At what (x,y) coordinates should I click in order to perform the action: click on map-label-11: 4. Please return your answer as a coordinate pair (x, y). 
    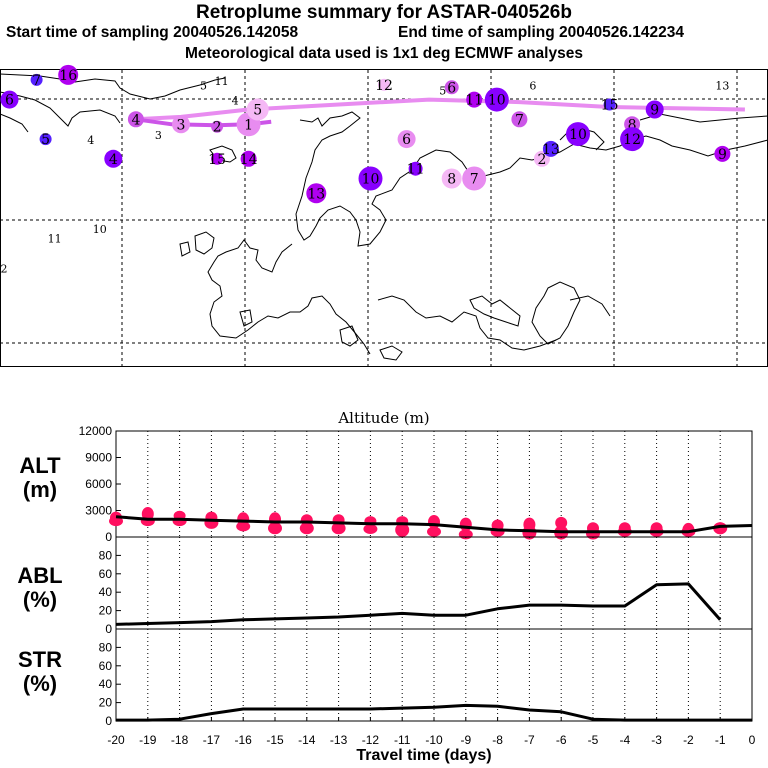
    Looking at the image, I should click on (90, 140).